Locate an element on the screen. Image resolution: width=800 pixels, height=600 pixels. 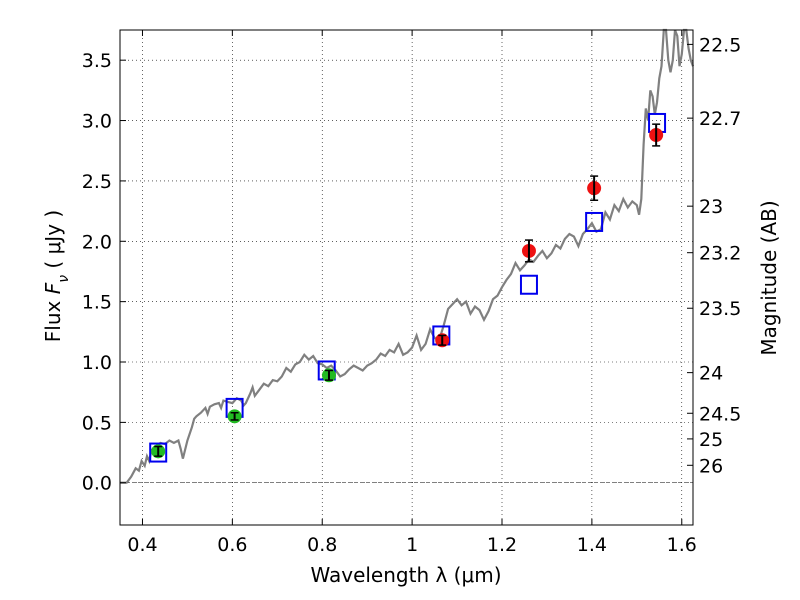
x-tick-label: 0.6 is located at coordinates (232, 545).